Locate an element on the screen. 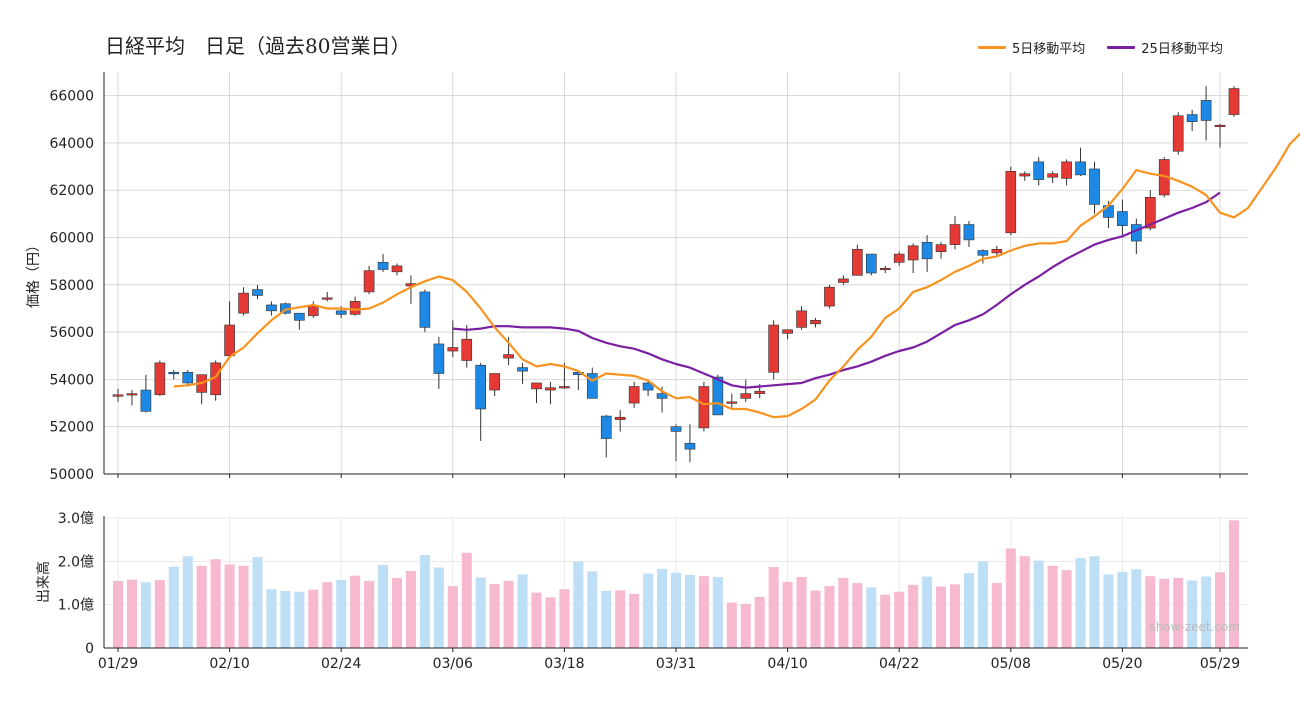  price-tick-label: 54000 is located at coordinates (71, 380).